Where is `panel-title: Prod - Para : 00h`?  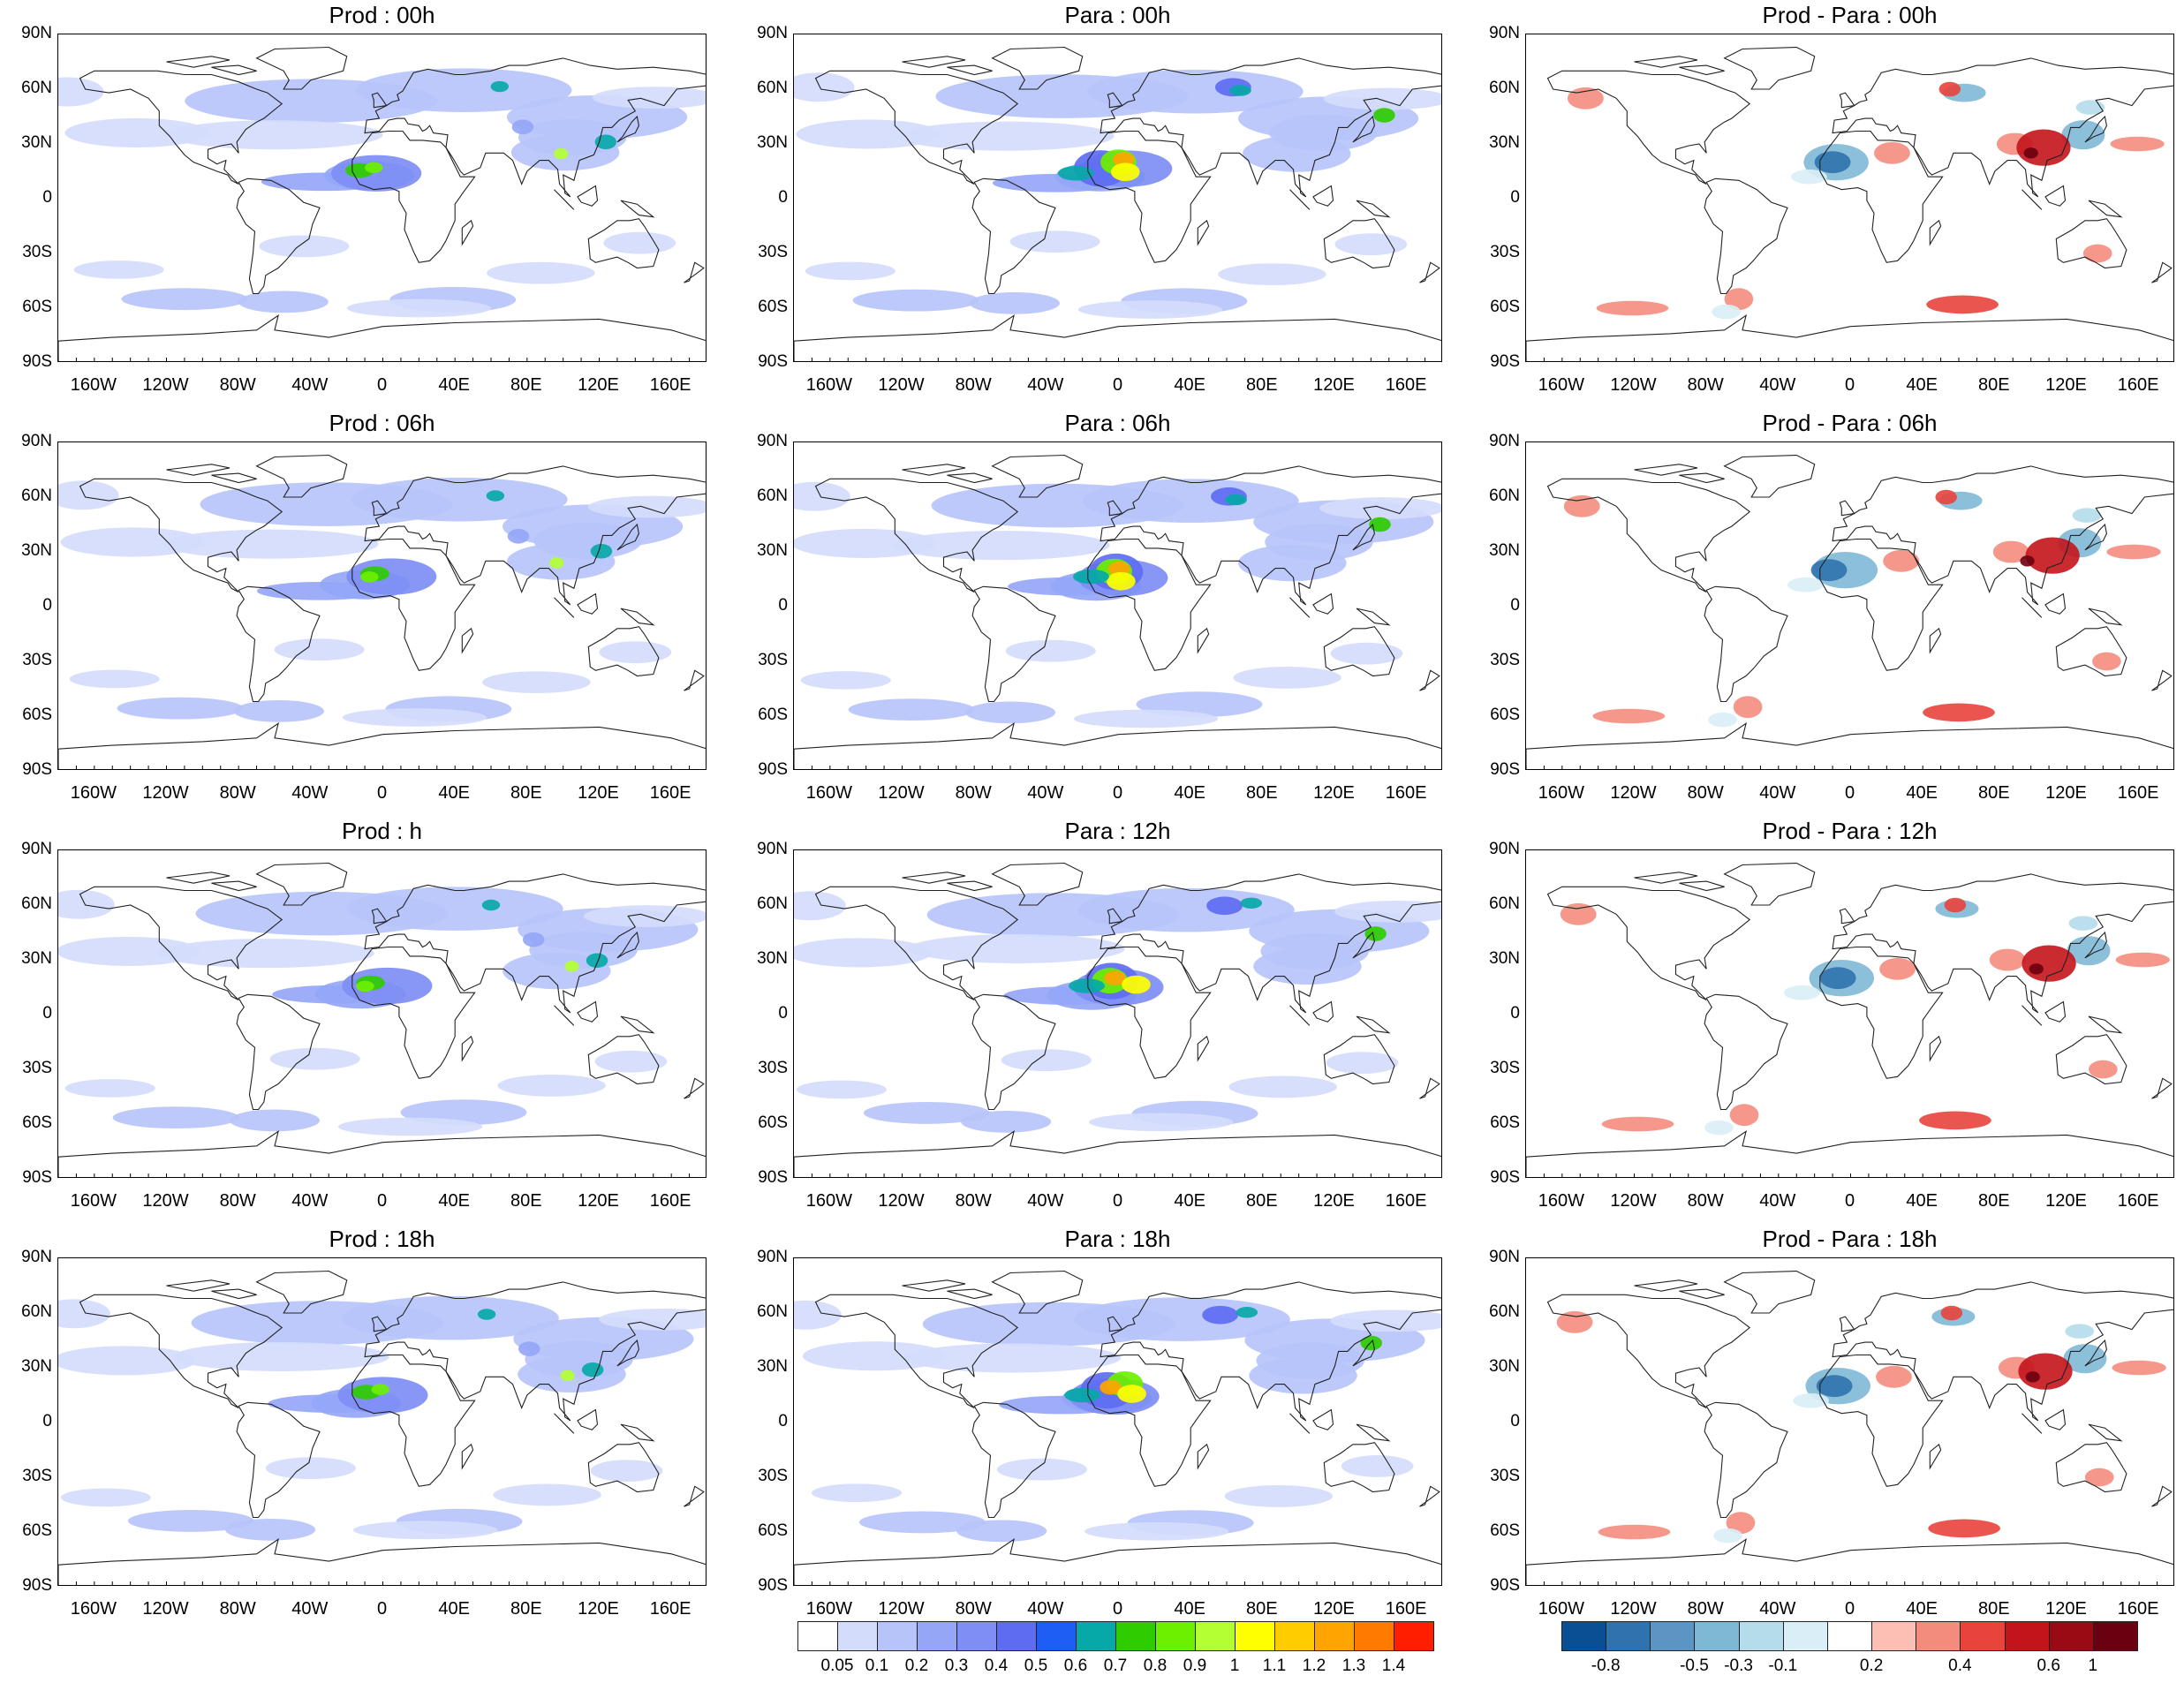 panel-title: Prod - Para : 00h is located at coordinates (1850, 15).